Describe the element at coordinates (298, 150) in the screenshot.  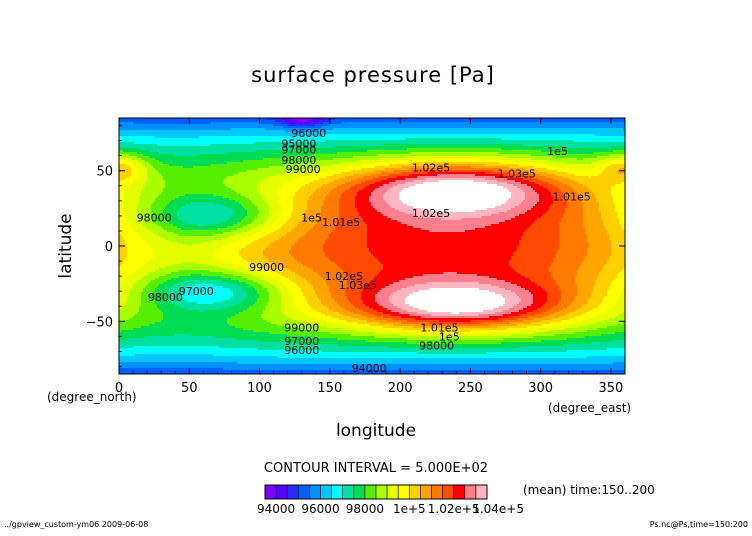
I see `contour-label: 97000` at that location.